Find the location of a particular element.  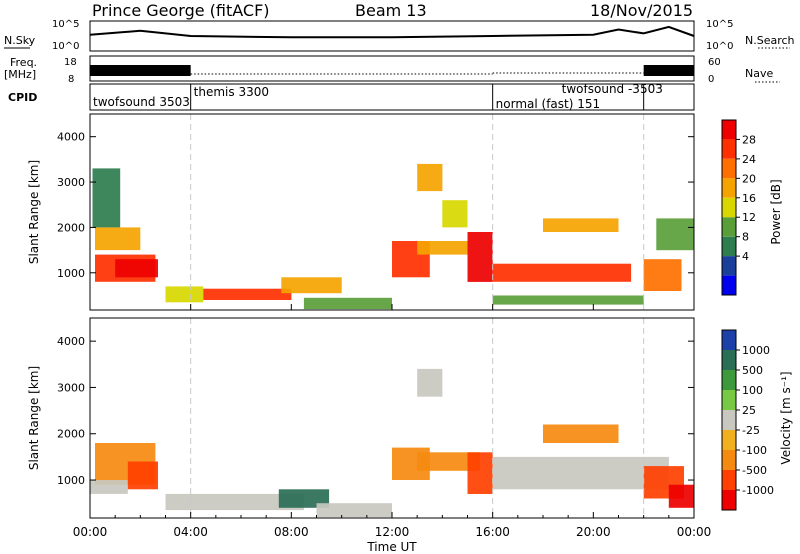

cpid-panel is located at coordinates (392, 97).